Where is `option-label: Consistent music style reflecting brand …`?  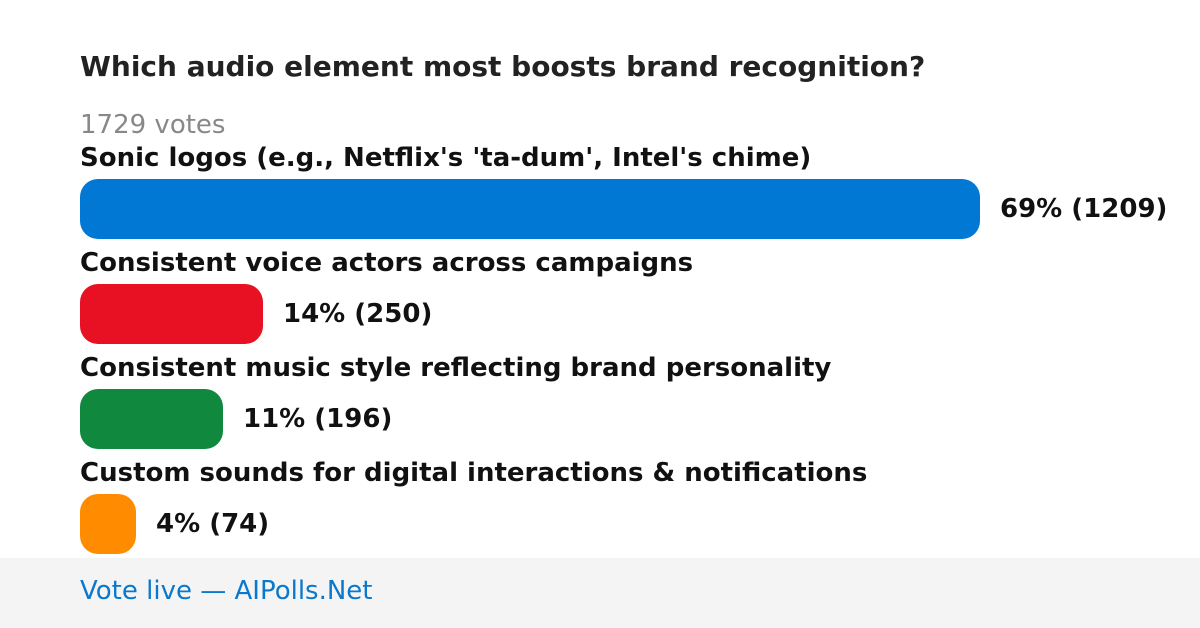
option-label: Consistent music style reflecting brand … is located at coordinates (456, 368).